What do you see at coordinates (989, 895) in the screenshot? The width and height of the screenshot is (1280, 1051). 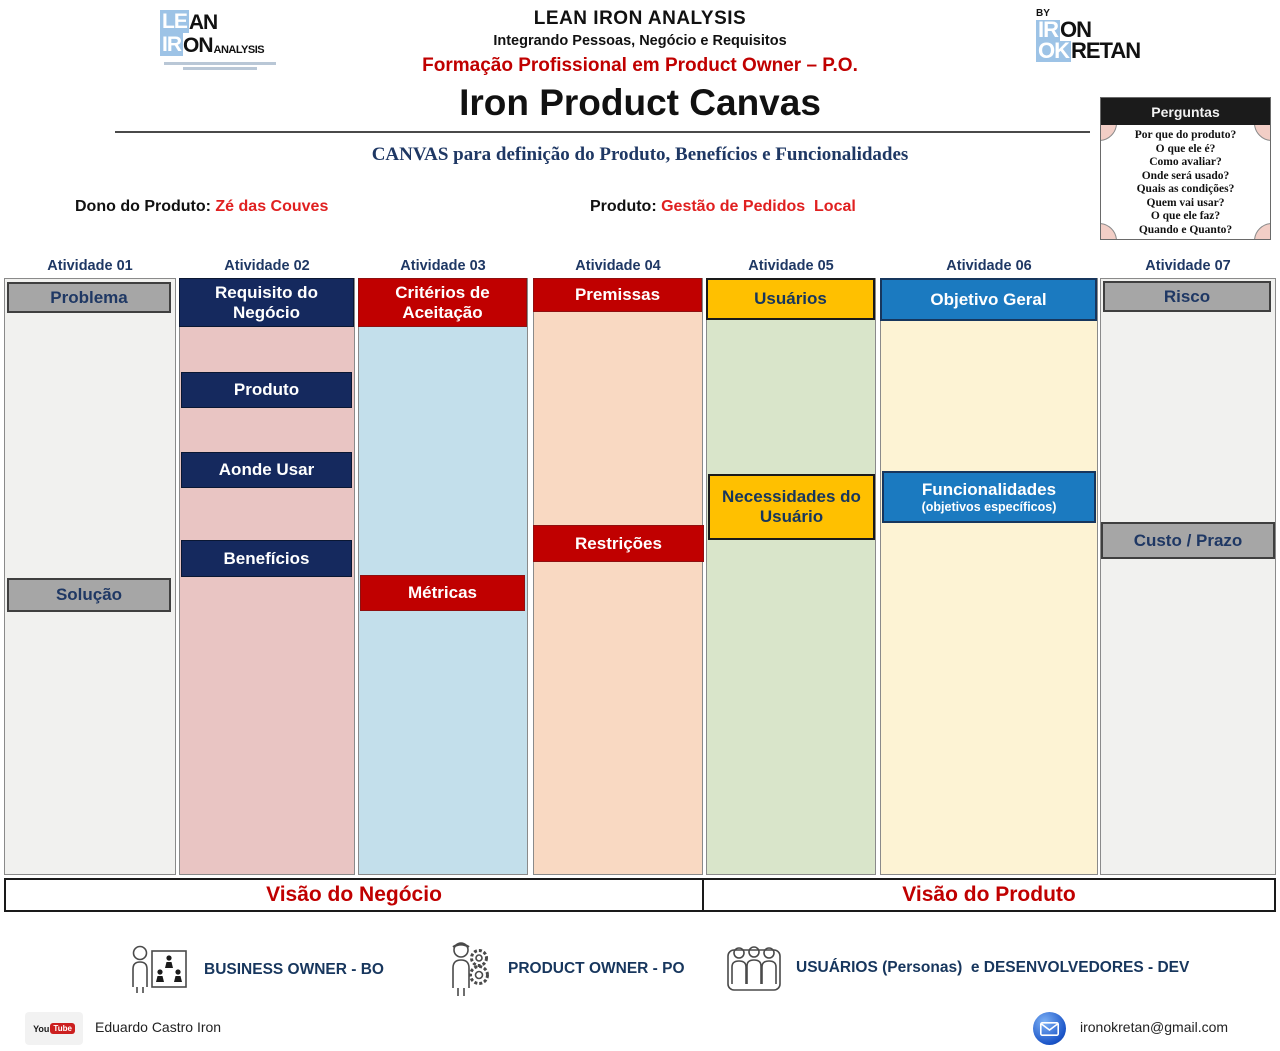 I see `view-produto-bar: Visão do Produto` at bounding box center [989, 895].